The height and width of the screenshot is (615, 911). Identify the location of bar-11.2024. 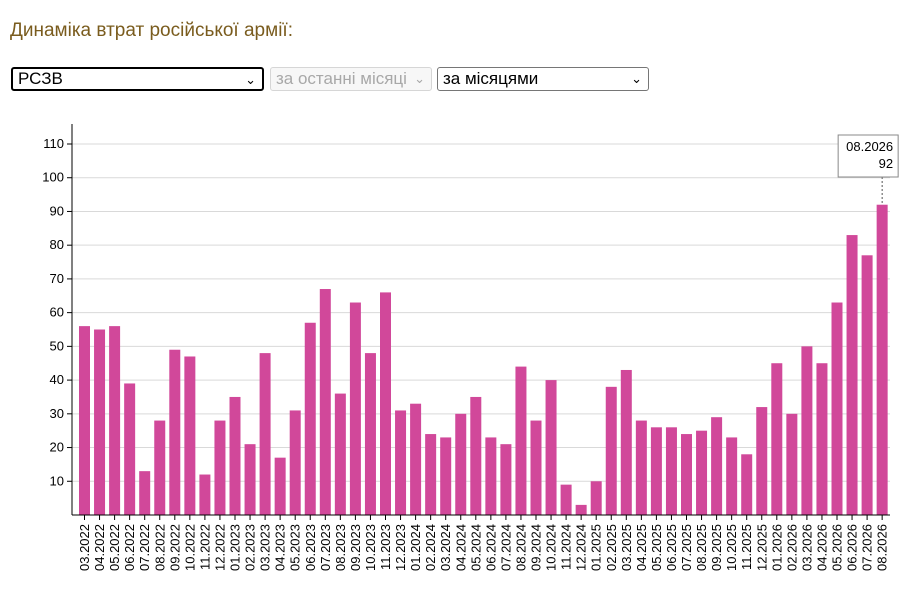
(566, 499).